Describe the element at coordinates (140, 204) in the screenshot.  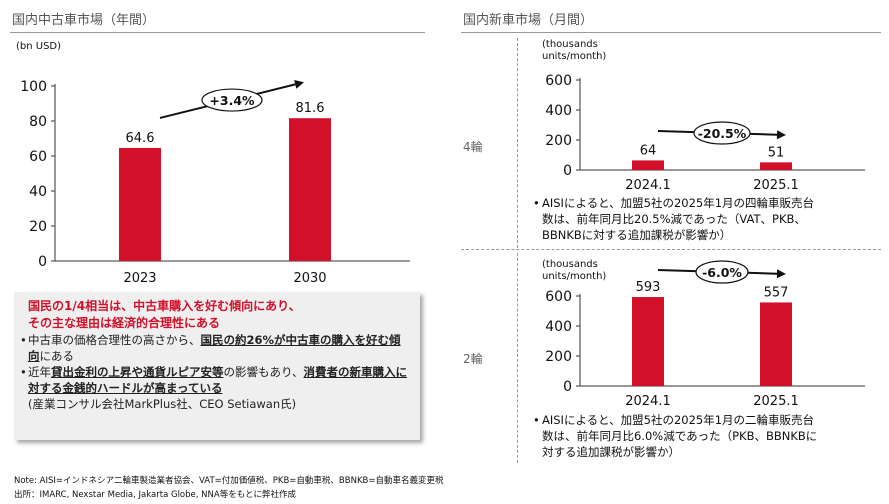
I see `bar-2023` at that location.